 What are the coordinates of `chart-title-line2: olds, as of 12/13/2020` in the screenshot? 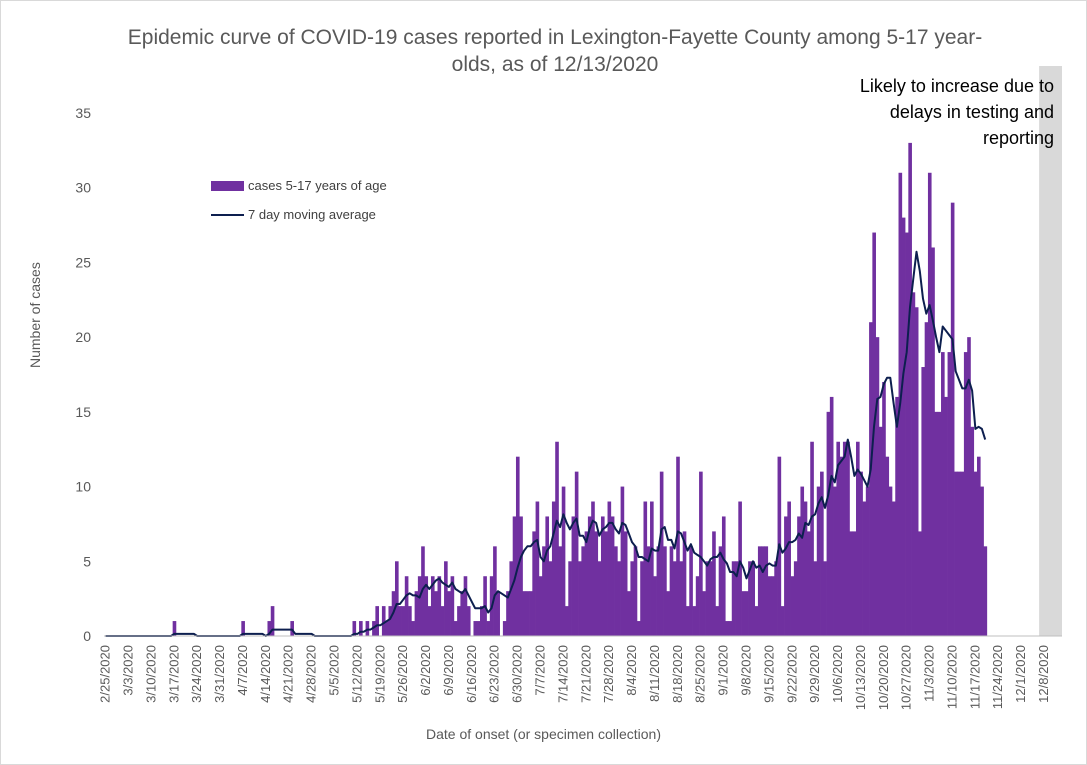 It's located at (555, 64).